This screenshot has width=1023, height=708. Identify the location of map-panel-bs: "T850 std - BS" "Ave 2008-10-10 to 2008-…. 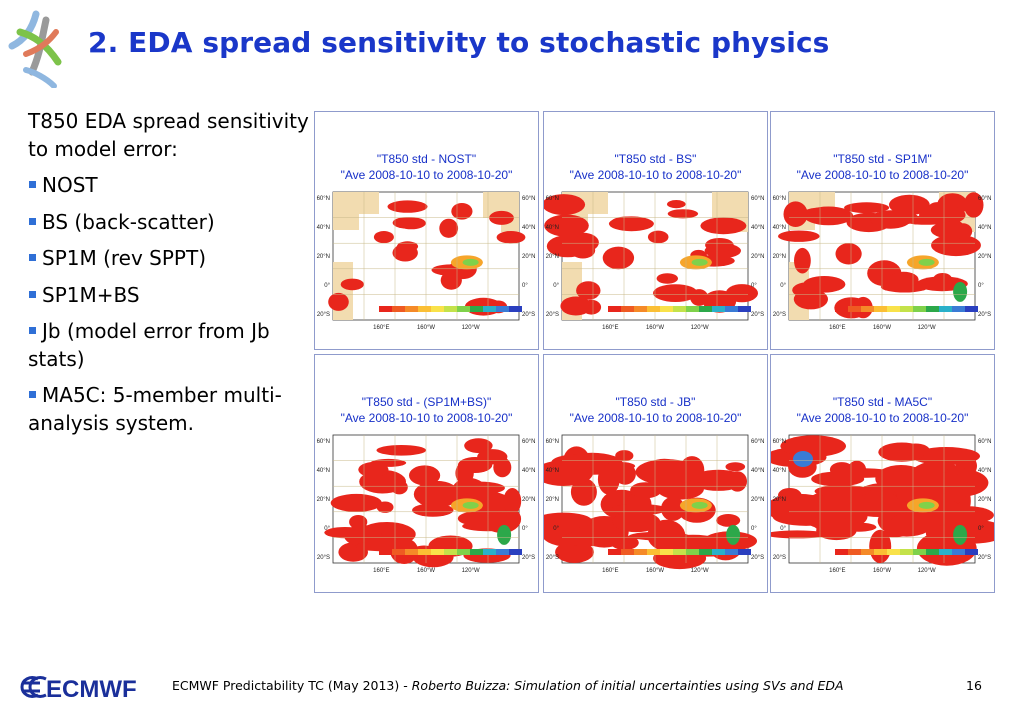
(655, 230).